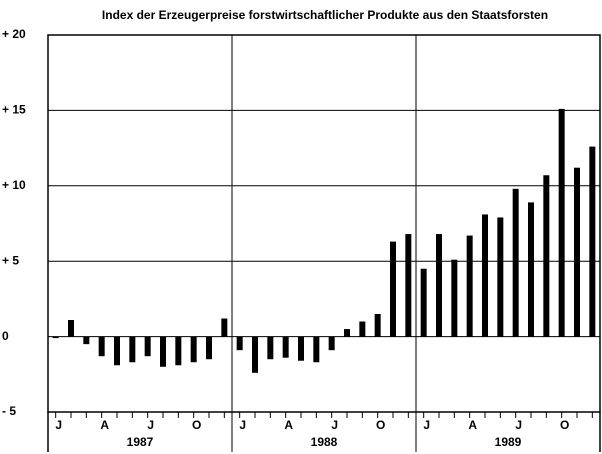 Image resolution: width=602 pixels, height=454 pixels. What do you see at coordinates (14, 34) in the screenshot?
I see `y-tick-label: + 20` at bounding box center [14, 34].